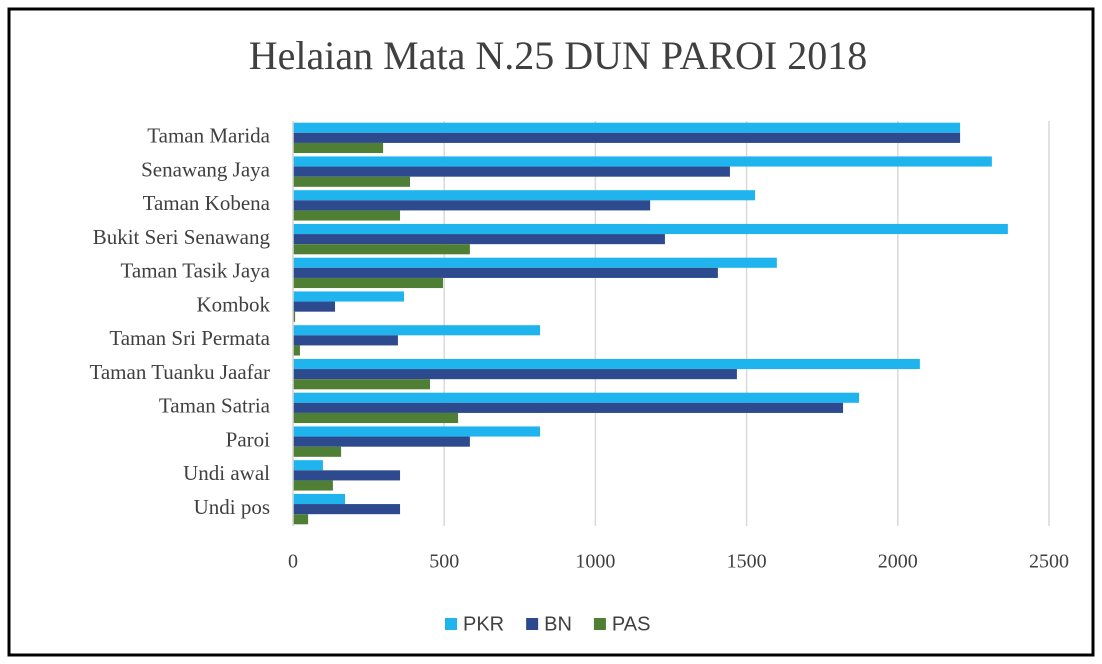 Image resolution: width=1102 pixels, height=664 pixels. Describe the element at coordinates (595, 562) in the screenshot. I see `x-tick-label: 1000` at that location.